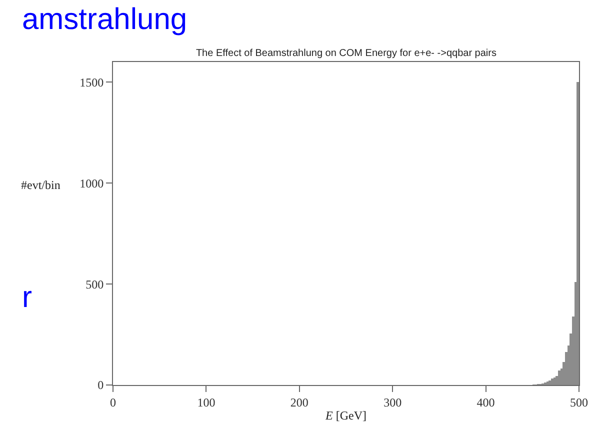  I want to click on y-axis-title: #evt/bin, so click(40, 185).